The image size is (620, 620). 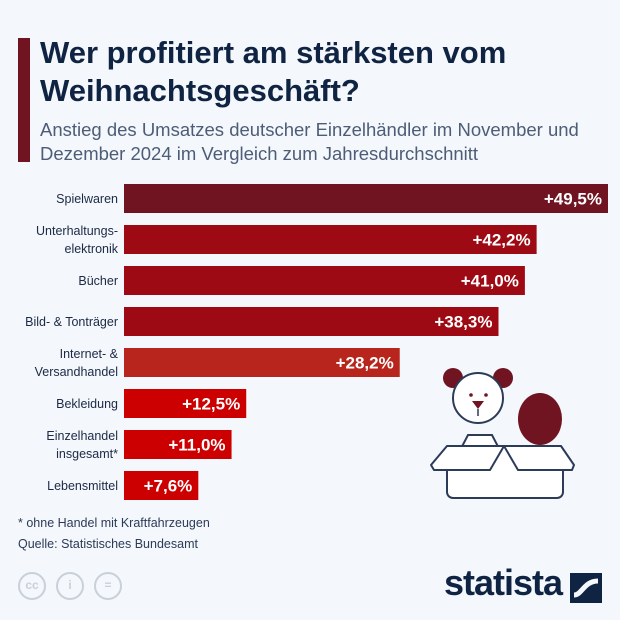 I want to click on attribution-icon: i, so click(x=70, y=586).